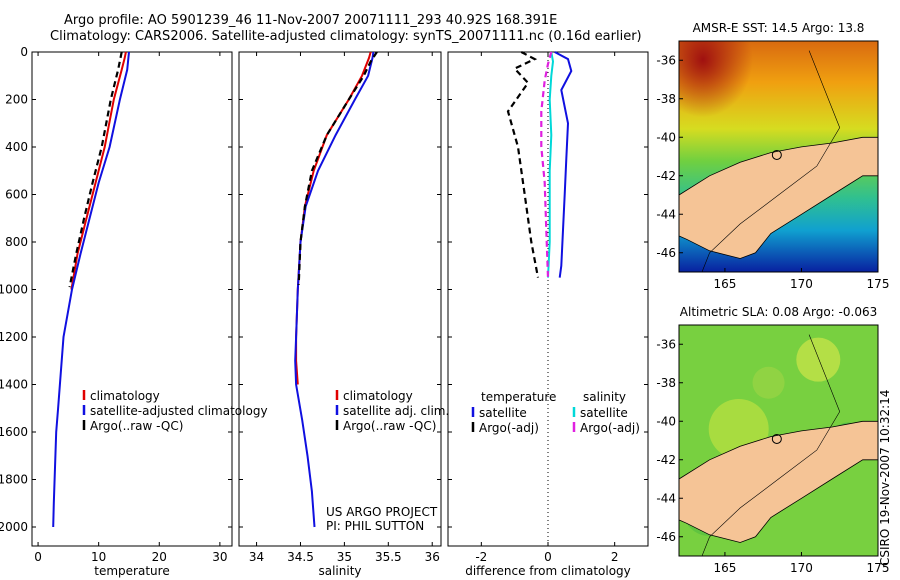 This screenshot has height=580, width=900. What do you see at coordinates (14, 385) in the screenshot?
I see `y-tick-label: 1400` at bounding box center [14, 385].